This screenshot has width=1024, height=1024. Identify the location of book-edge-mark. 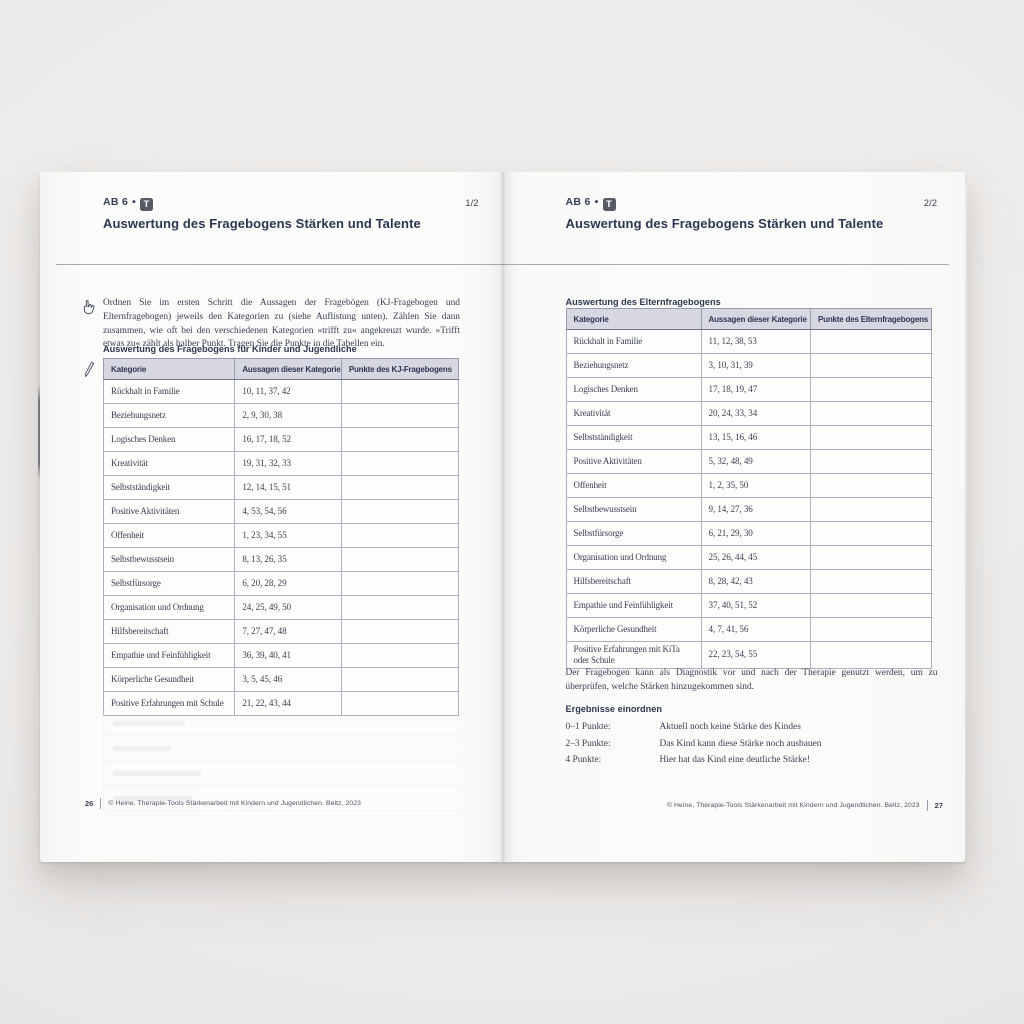
(39, 432).